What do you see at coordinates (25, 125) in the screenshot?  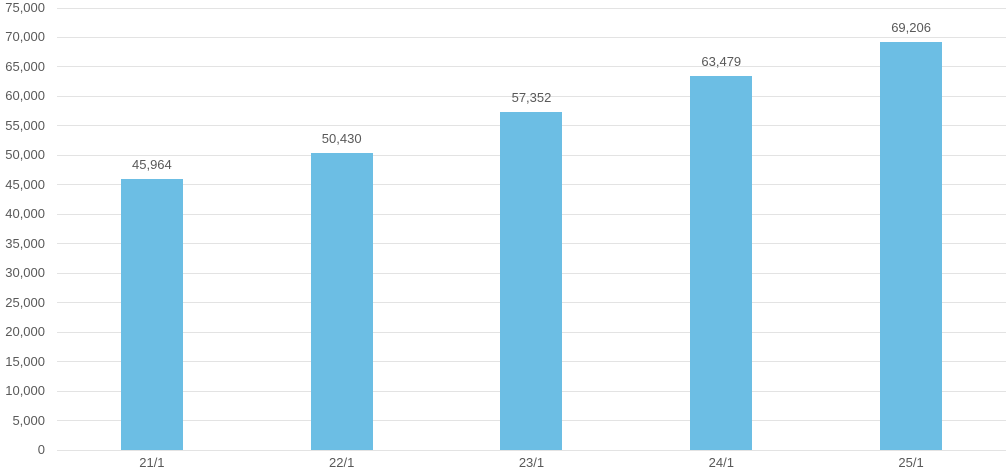 I see `y-axis-tick-label: 55,000` at bounding box center [25, 125].